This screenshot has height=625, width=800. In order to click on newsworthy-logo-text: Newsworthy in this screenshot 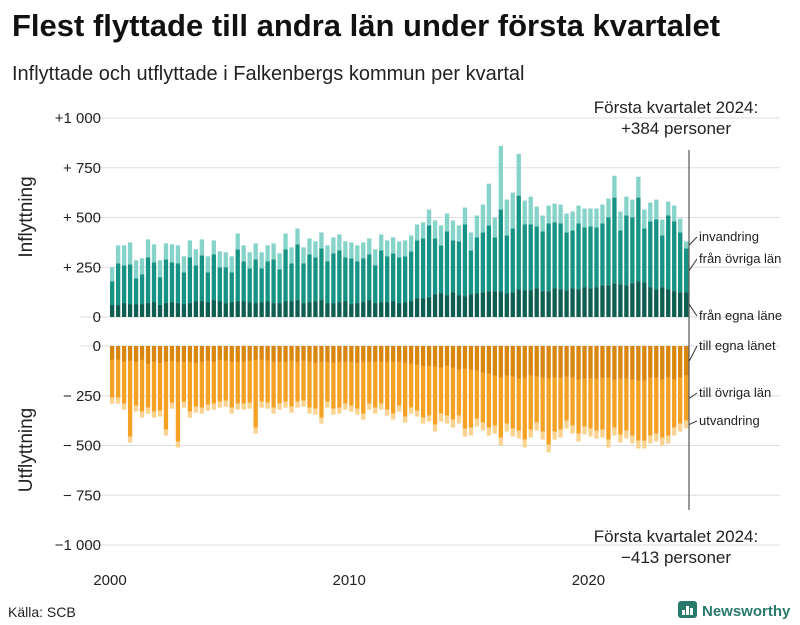, I will do `click(746, 611)`.